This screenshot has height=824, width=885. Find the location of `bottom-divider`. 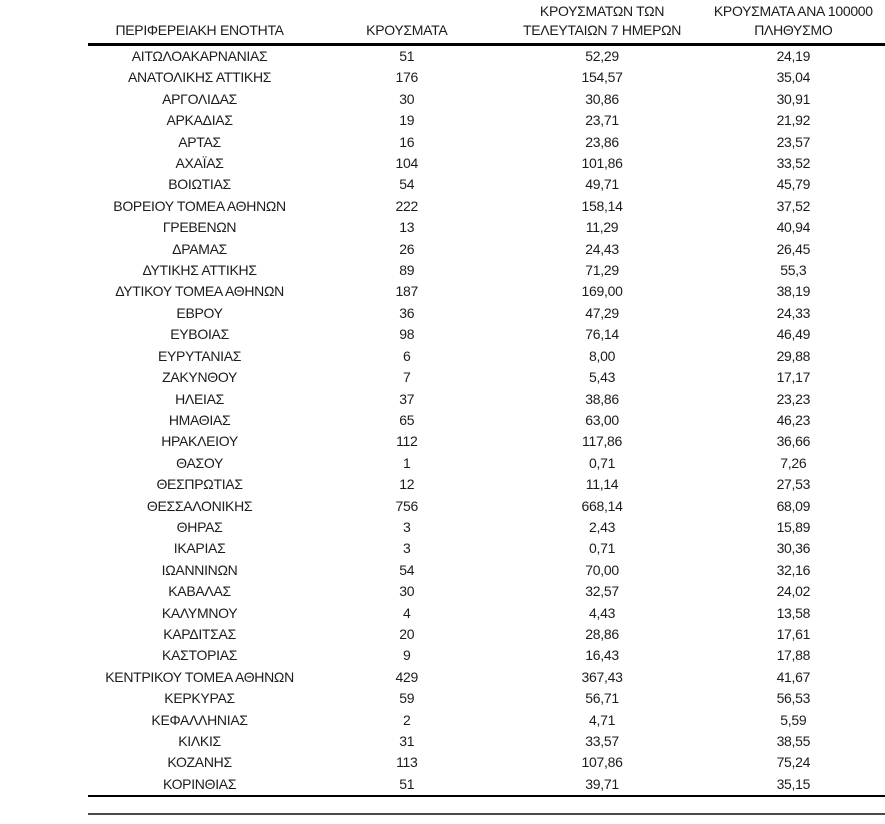

bottom-divider is located at coordinates (486, 814).